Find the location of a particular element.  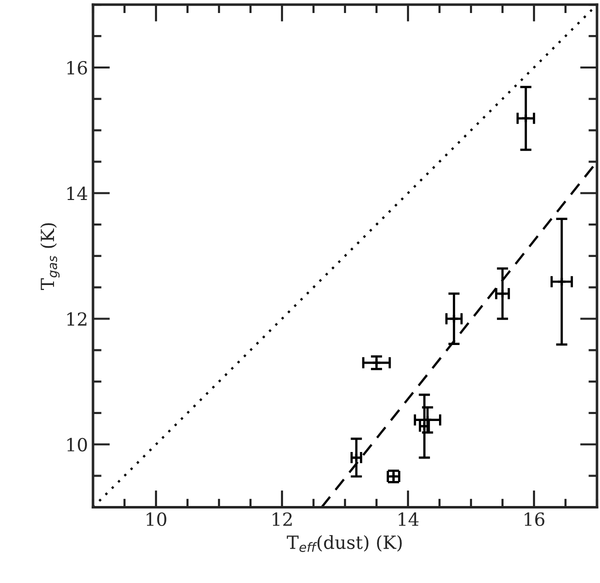

y-axis-title: T$_{gas}$ (K) is located at coordinates (50, 256).